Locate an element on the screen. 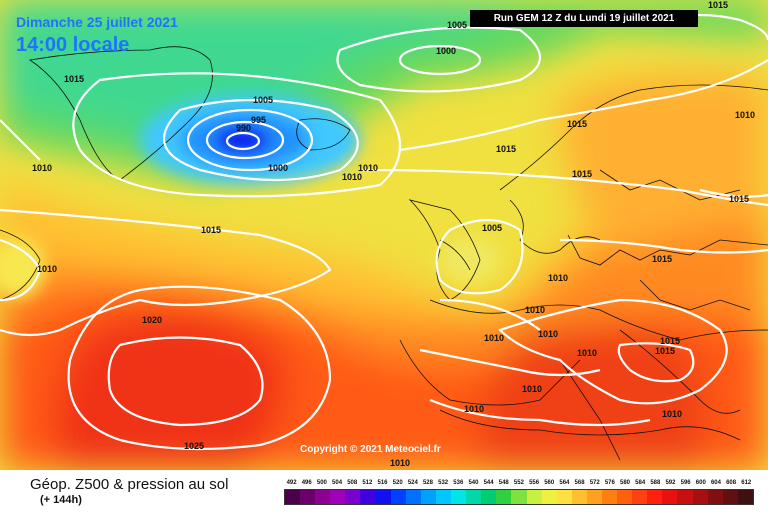 This screenshot has height=512, width=768. legend-value: 524 is located at coordinates (412, 483).